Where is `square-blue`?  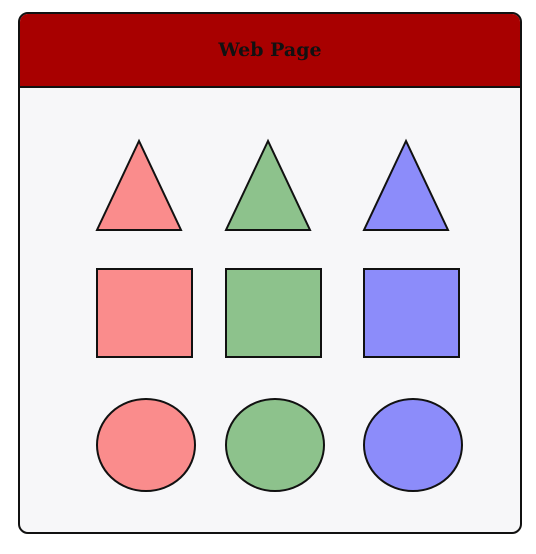 square-blue is located at coordinates (411, 313).